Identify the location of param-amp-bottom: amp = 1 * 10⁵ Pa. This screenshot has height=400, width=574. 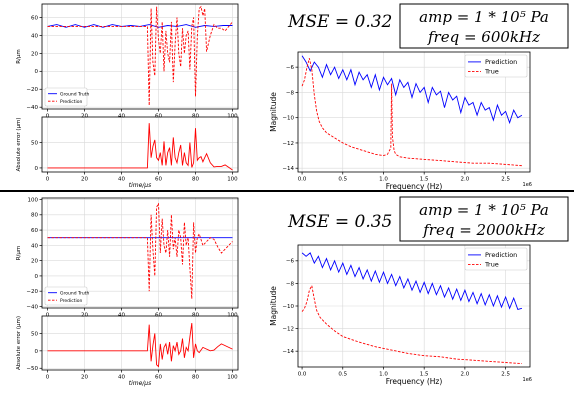
(484, 210).